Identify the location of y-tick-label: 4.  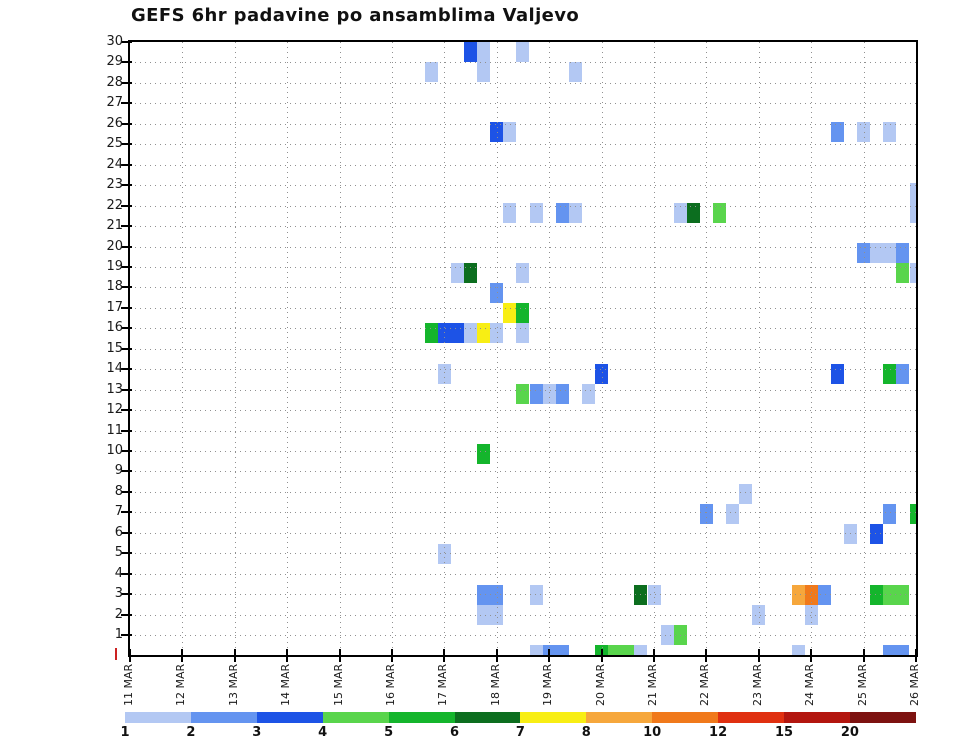
(118, 573).